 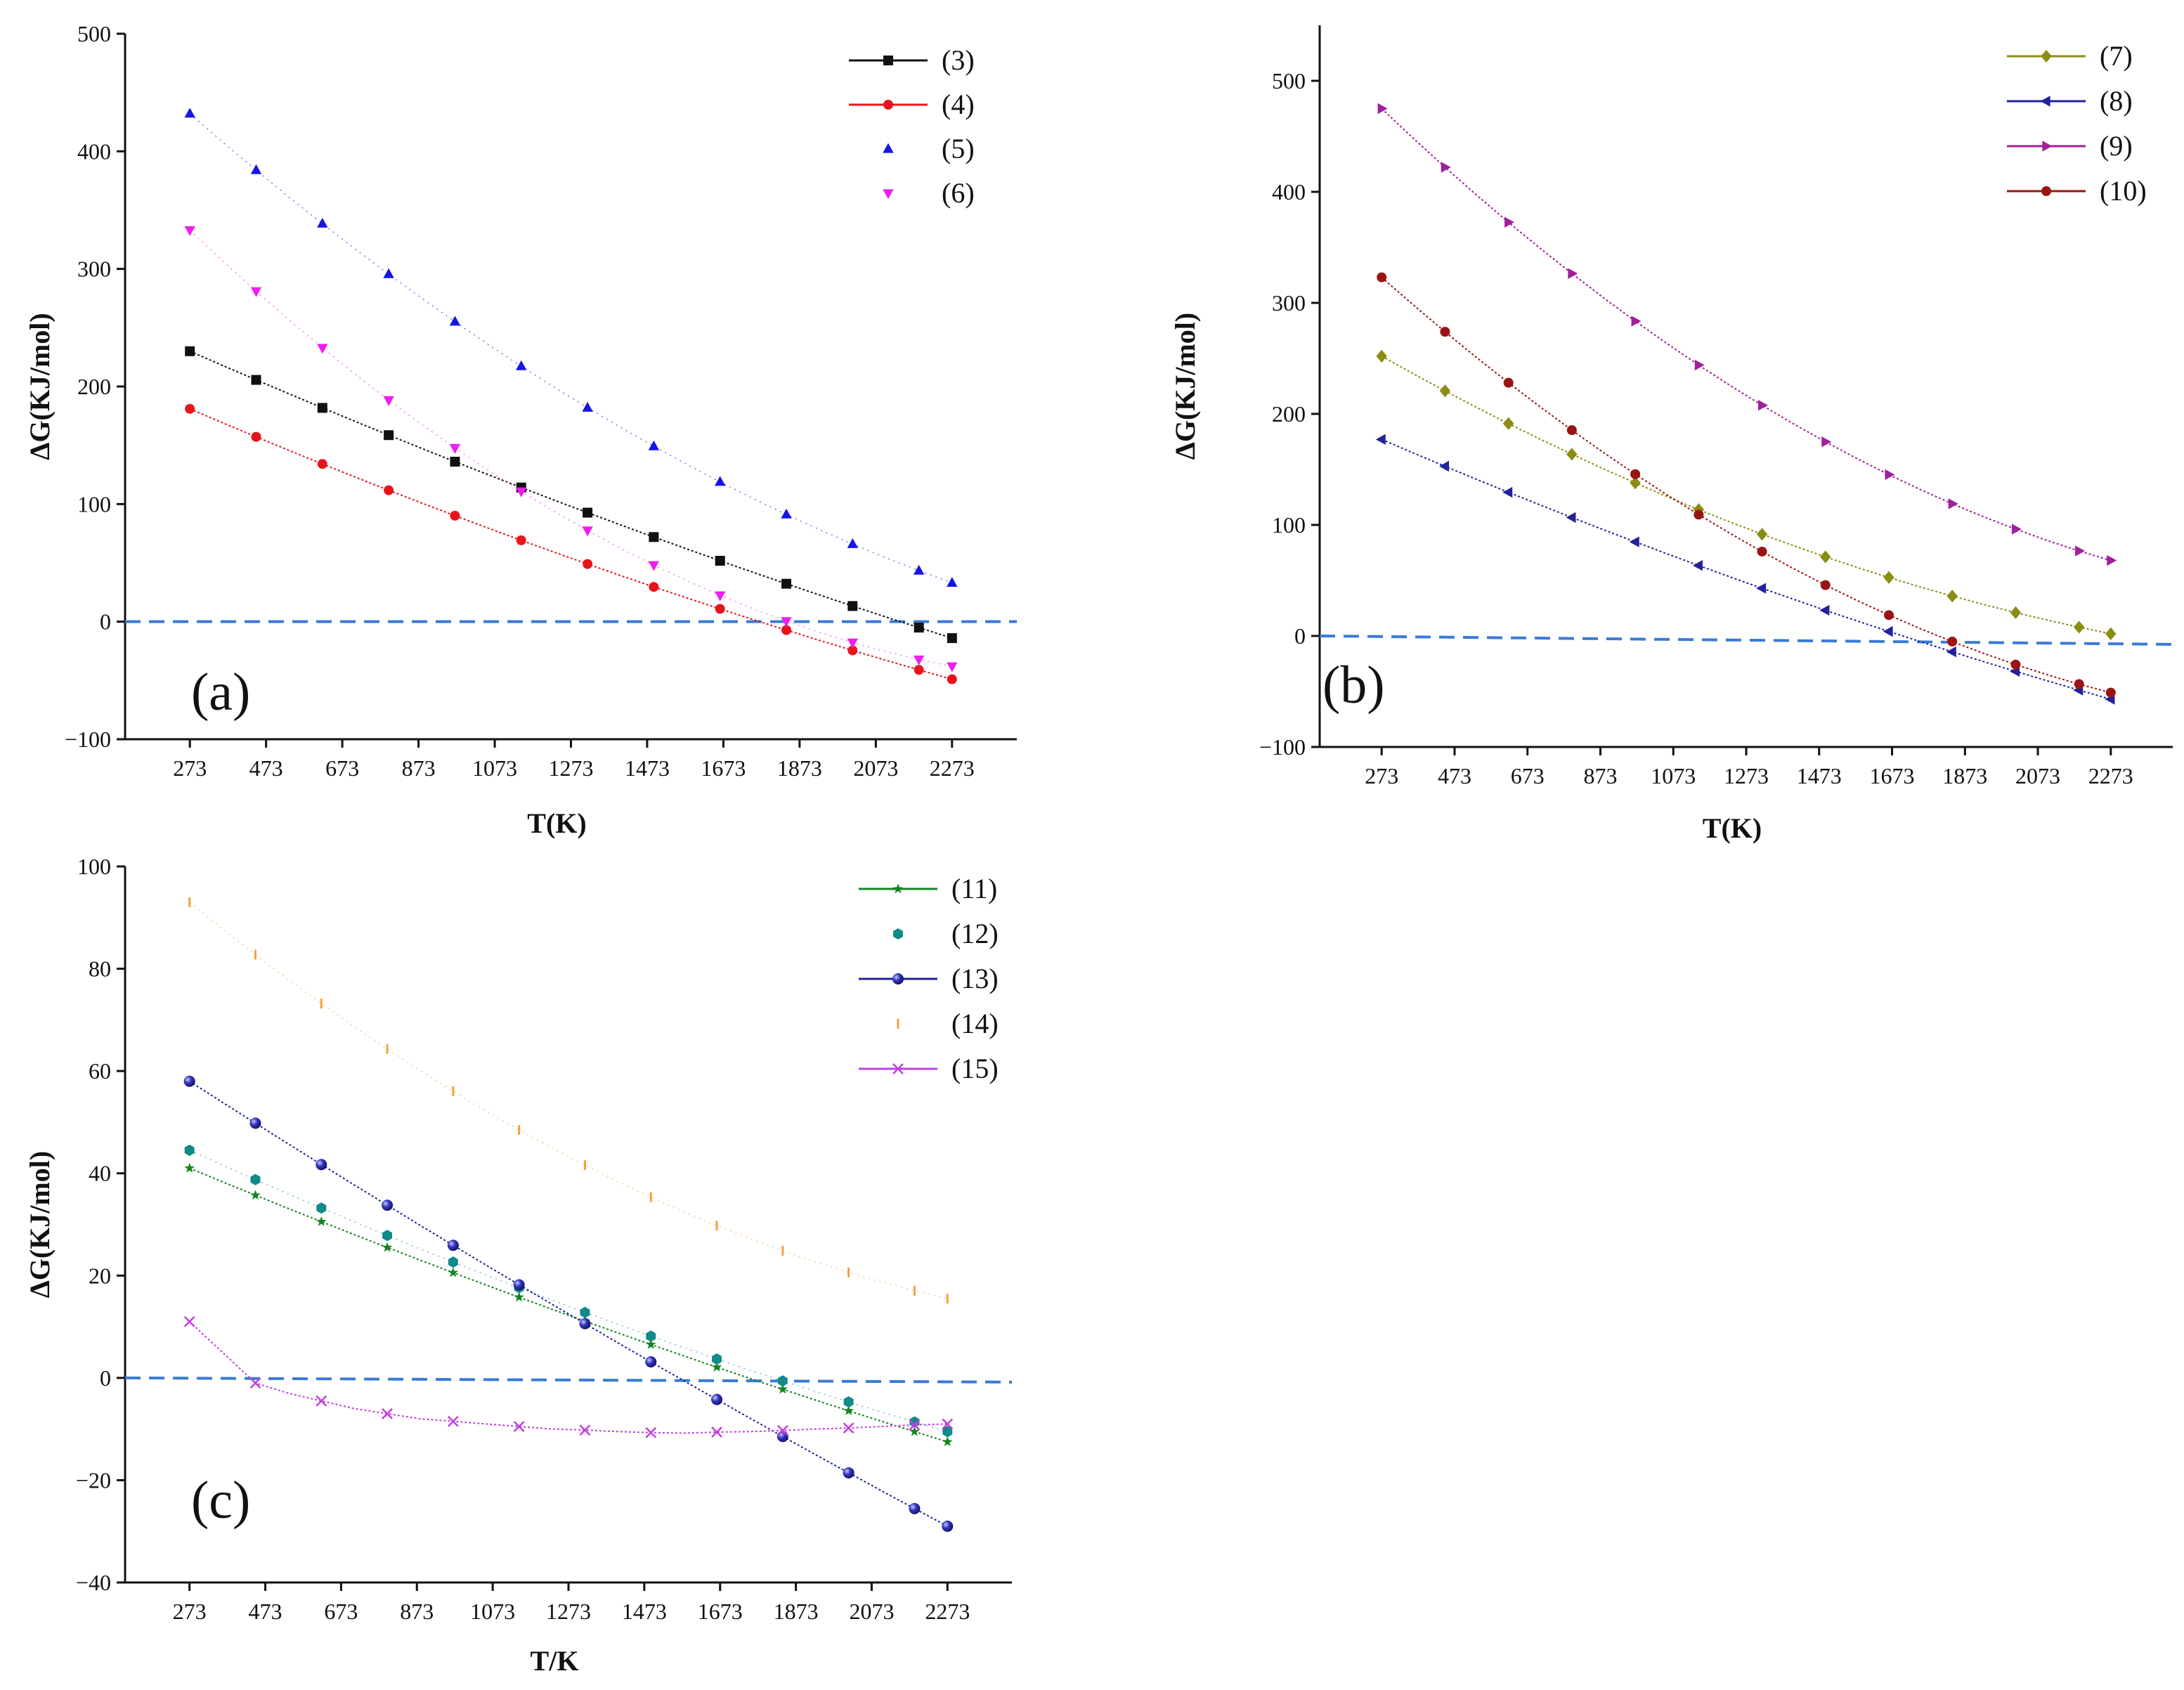 I want to click on panel-label: (a), so click(x=221, y=693).